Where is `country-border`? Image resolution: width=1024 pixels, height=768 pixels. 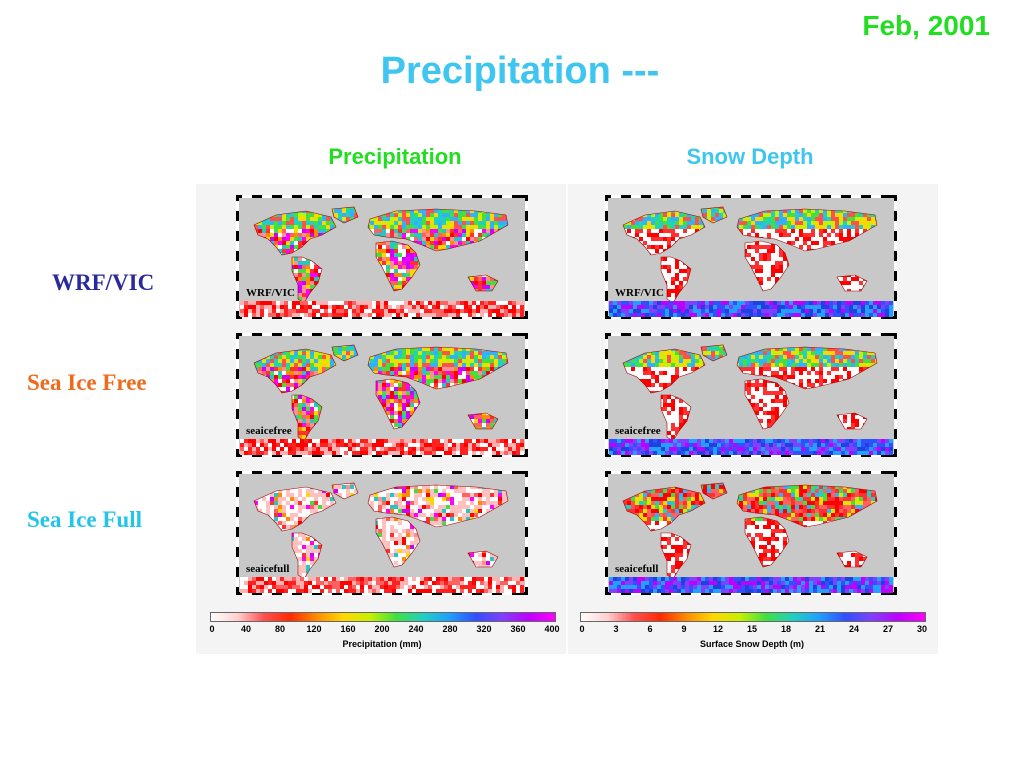 country-border is located at coordinates (438, 368).